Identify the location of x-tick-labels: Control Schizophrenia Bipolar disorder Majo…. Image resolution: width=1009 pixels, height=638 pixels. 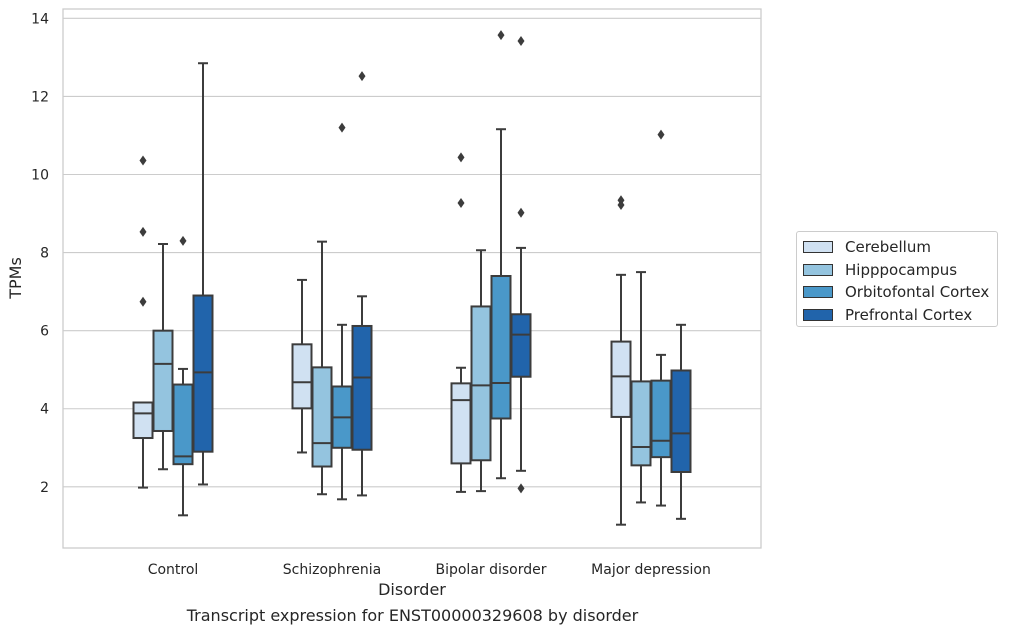
(429, 570).